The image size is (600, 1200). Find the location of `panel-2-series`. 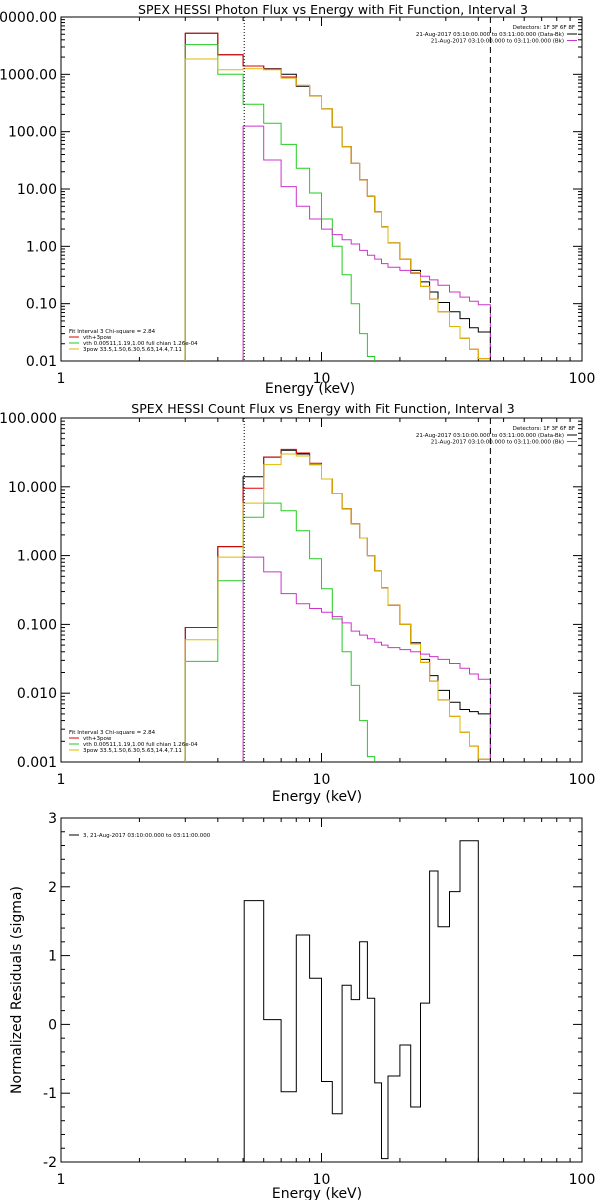

panel-2-series is located at coordinates (337, 590).